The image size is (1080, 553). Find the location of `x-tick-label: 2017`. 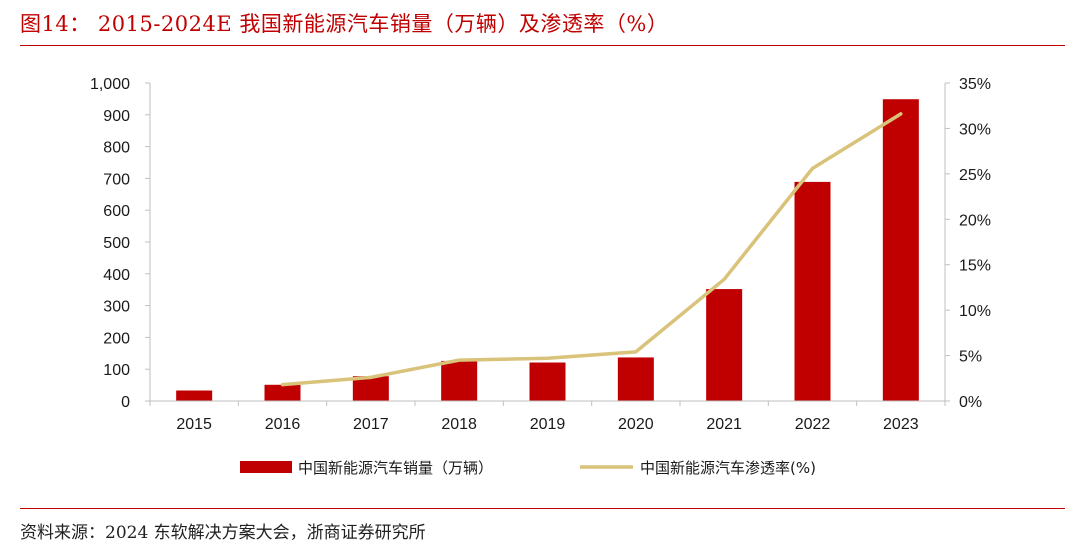

x-tick-label: 2017 is located at coordinates (371, 424).